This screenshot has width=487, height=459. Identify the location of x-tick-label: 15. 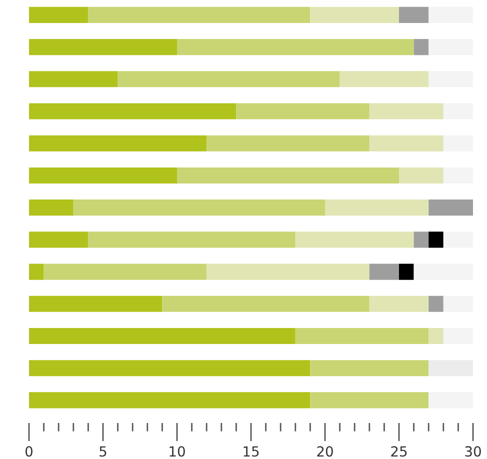
(251, 451).